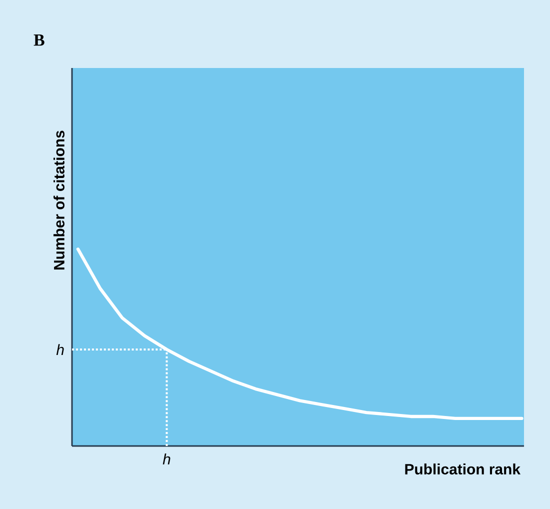  Describe the element at coordinates (60, 349) in the screenshot. I see `ref-line-label: h` at that location.